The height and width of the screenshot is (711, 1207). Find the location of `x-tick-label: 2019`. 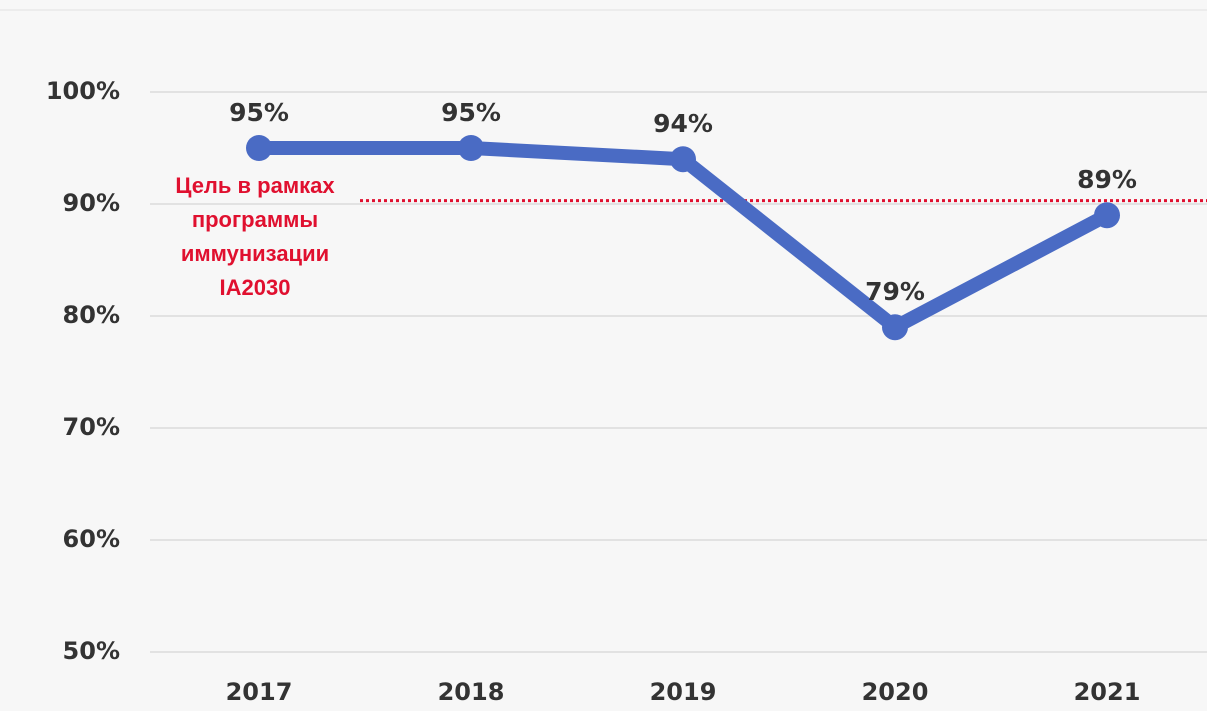

x-tick-label: 2019 is located at coordinates (683, 692).